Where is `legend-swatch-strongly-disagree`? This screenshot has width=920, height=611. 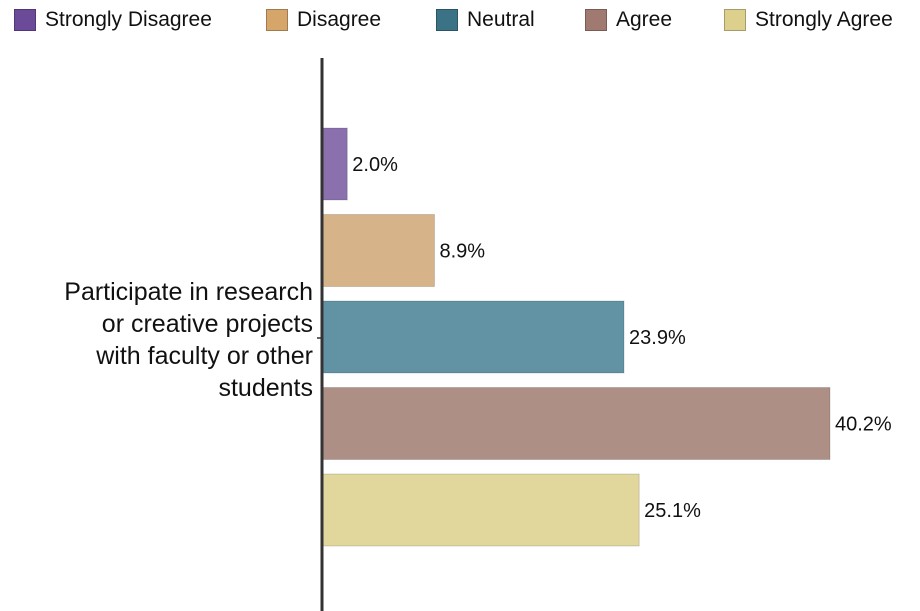
legend-swatch-strongly-disagree is located at coordinates (25, 20).